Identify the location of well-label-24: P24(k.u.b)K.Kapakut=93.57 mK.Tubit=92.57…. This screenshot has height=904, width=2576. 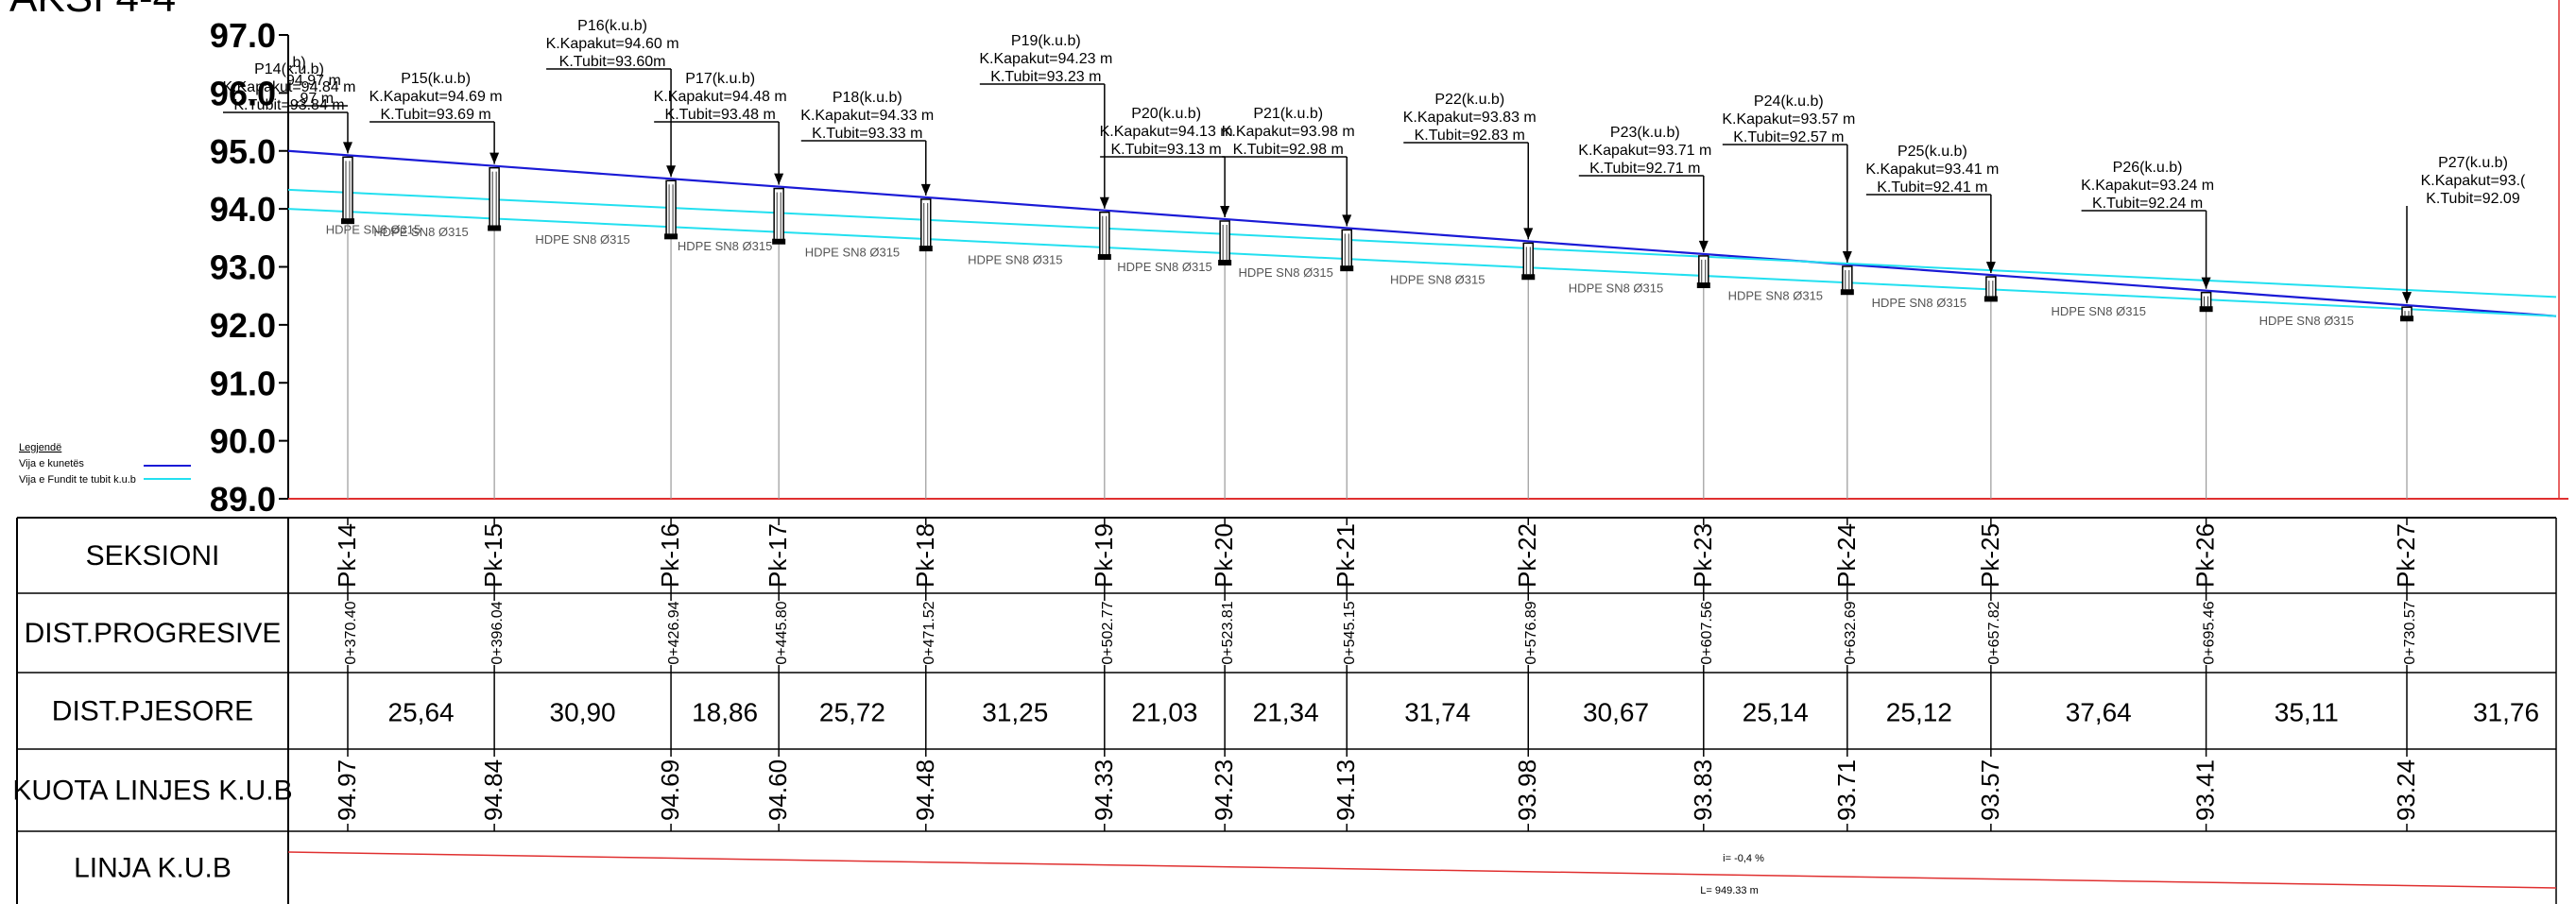
(1788, 178).